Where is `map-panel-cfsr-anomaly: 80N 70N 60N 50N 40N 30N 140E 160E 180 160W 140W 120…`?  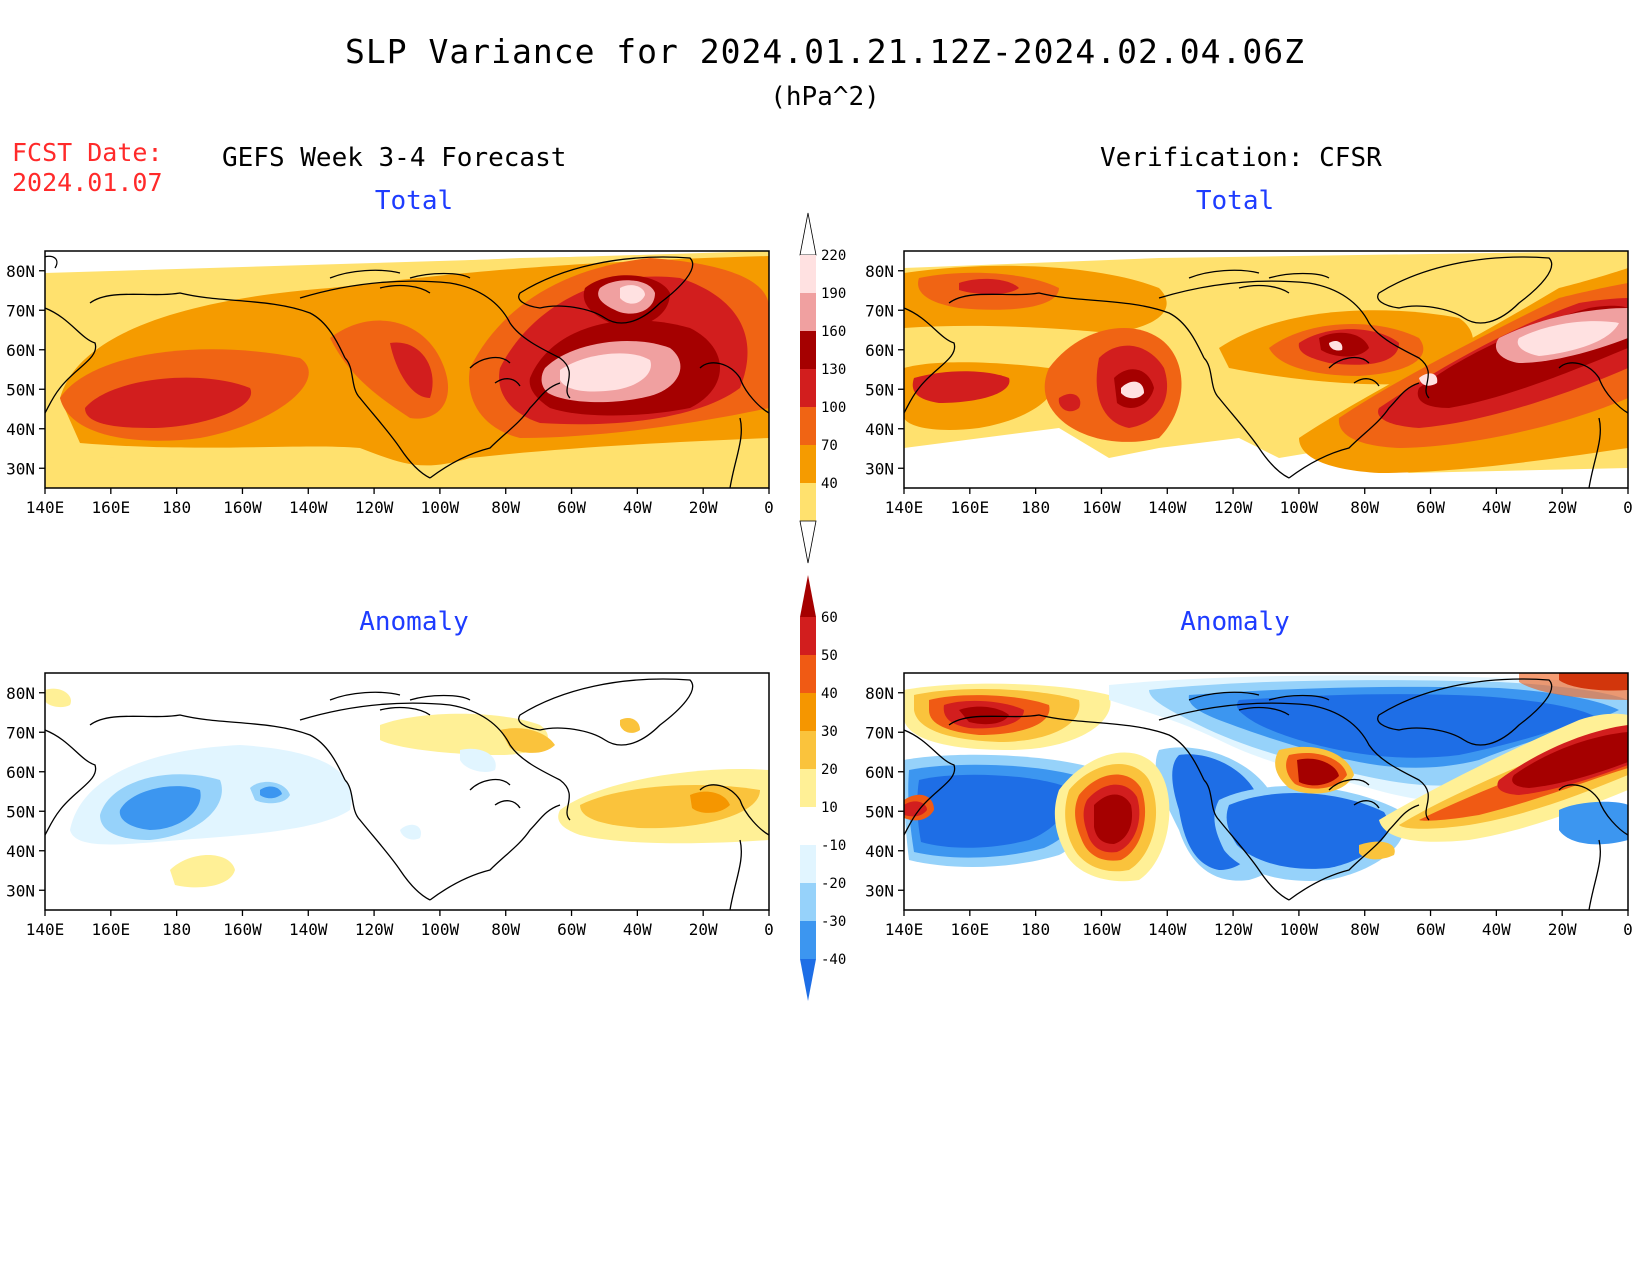
map-panel-cfsr-anomaly: 80N 70N 60N 50N 40N 30N 140E 160E 180 160W 140W 120… is located at coordinates (1249, 805).